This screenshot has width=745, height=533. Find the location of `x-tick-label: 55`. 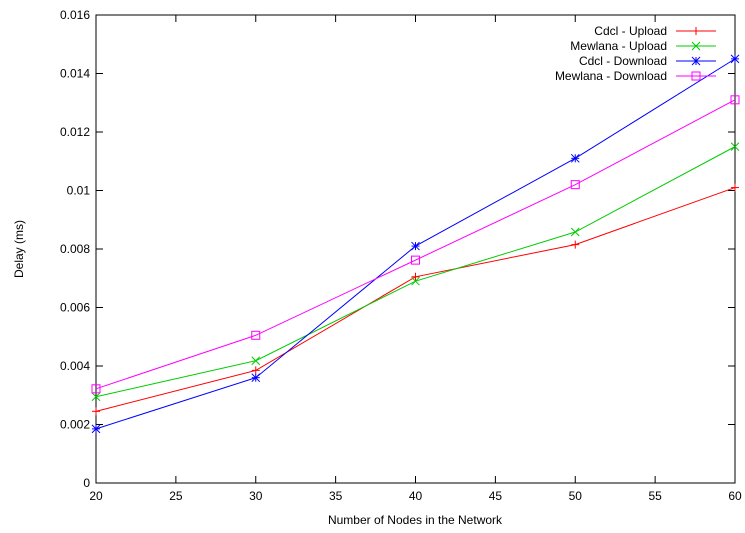

x-tick-label: 55 is located at coordinates (655, 496).